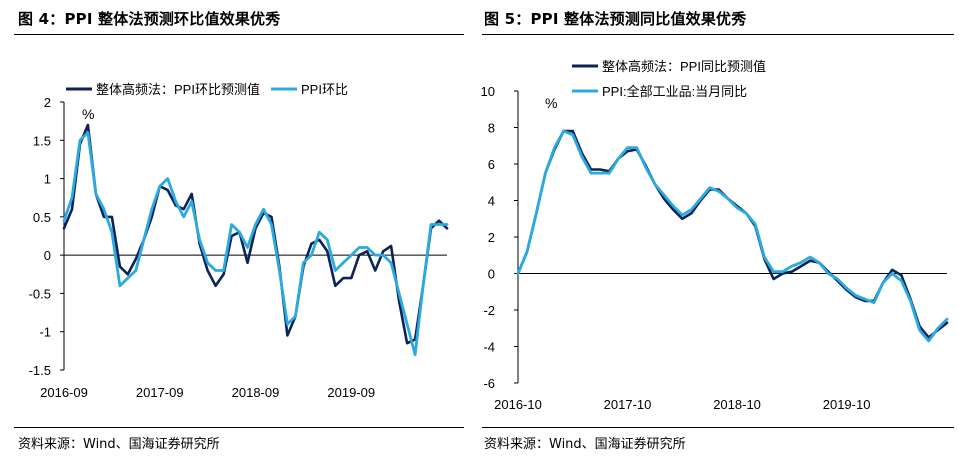 The height and width of the screenshot is (464, 959). What do you see at coordinates (149, 19) in the screenshot?
I see `chart-title: 图 4：PPI 整体法预测环比值效果优秀` at bounding box center [149, 19].